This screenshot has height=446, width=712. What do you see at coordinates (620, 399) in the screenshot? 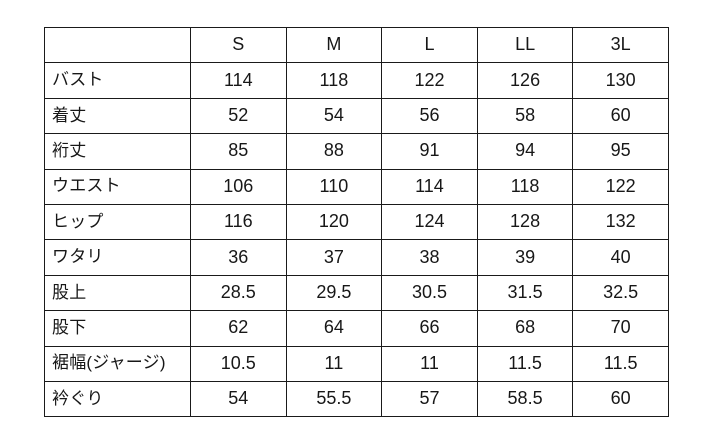
I see `cell-eriguri-3l: 60` at bounding box center [620, 399].